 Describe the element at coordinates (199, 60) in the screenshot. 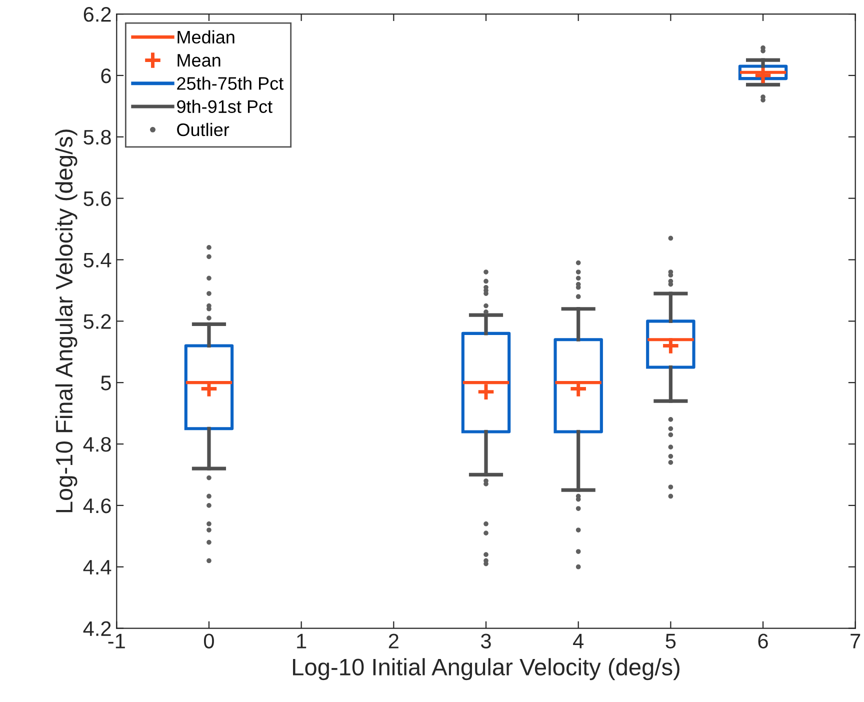

I see `legend-label: Mean` at that location.